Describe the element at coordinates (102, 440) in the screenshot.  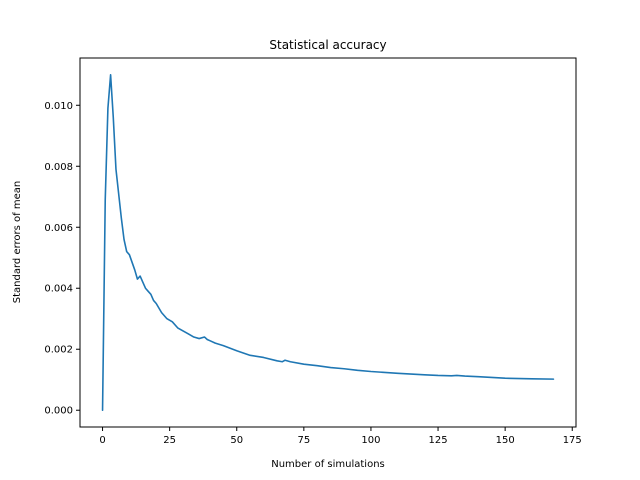
I see `x-tick-label: 0` at that location.